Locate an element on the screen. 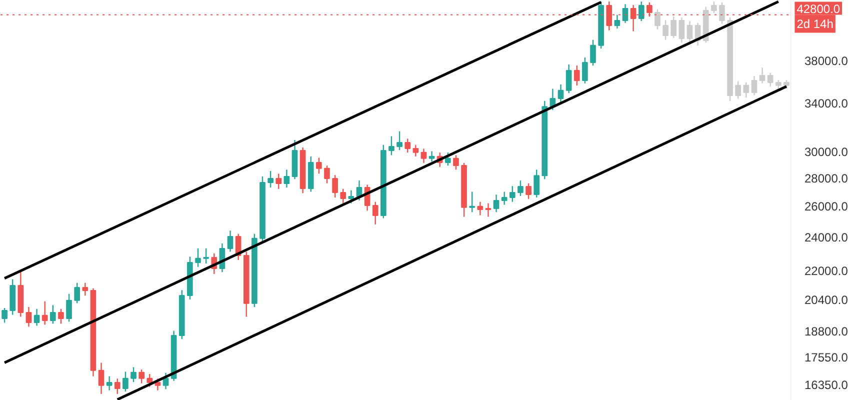 Image resolution: width=860 pixels, height=400 pixels. y-tick-label: 24000.0 is located at coordinates (826, 237).